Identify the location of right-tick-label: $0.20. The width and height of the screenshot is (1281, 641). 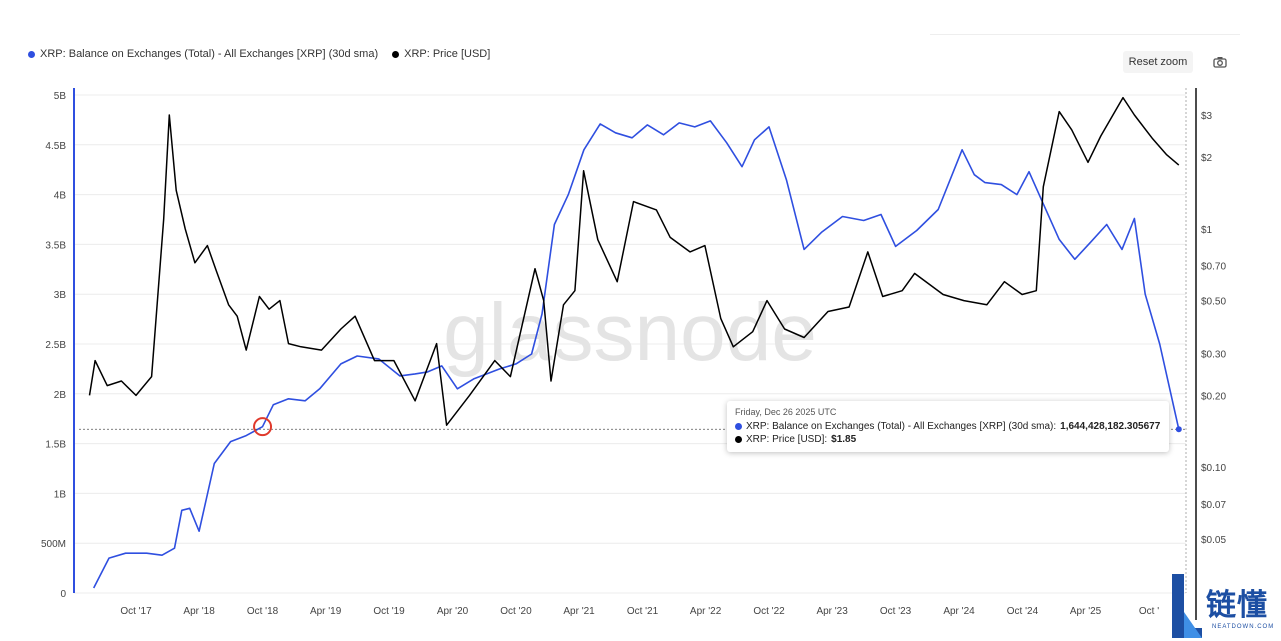
(1213, 396).